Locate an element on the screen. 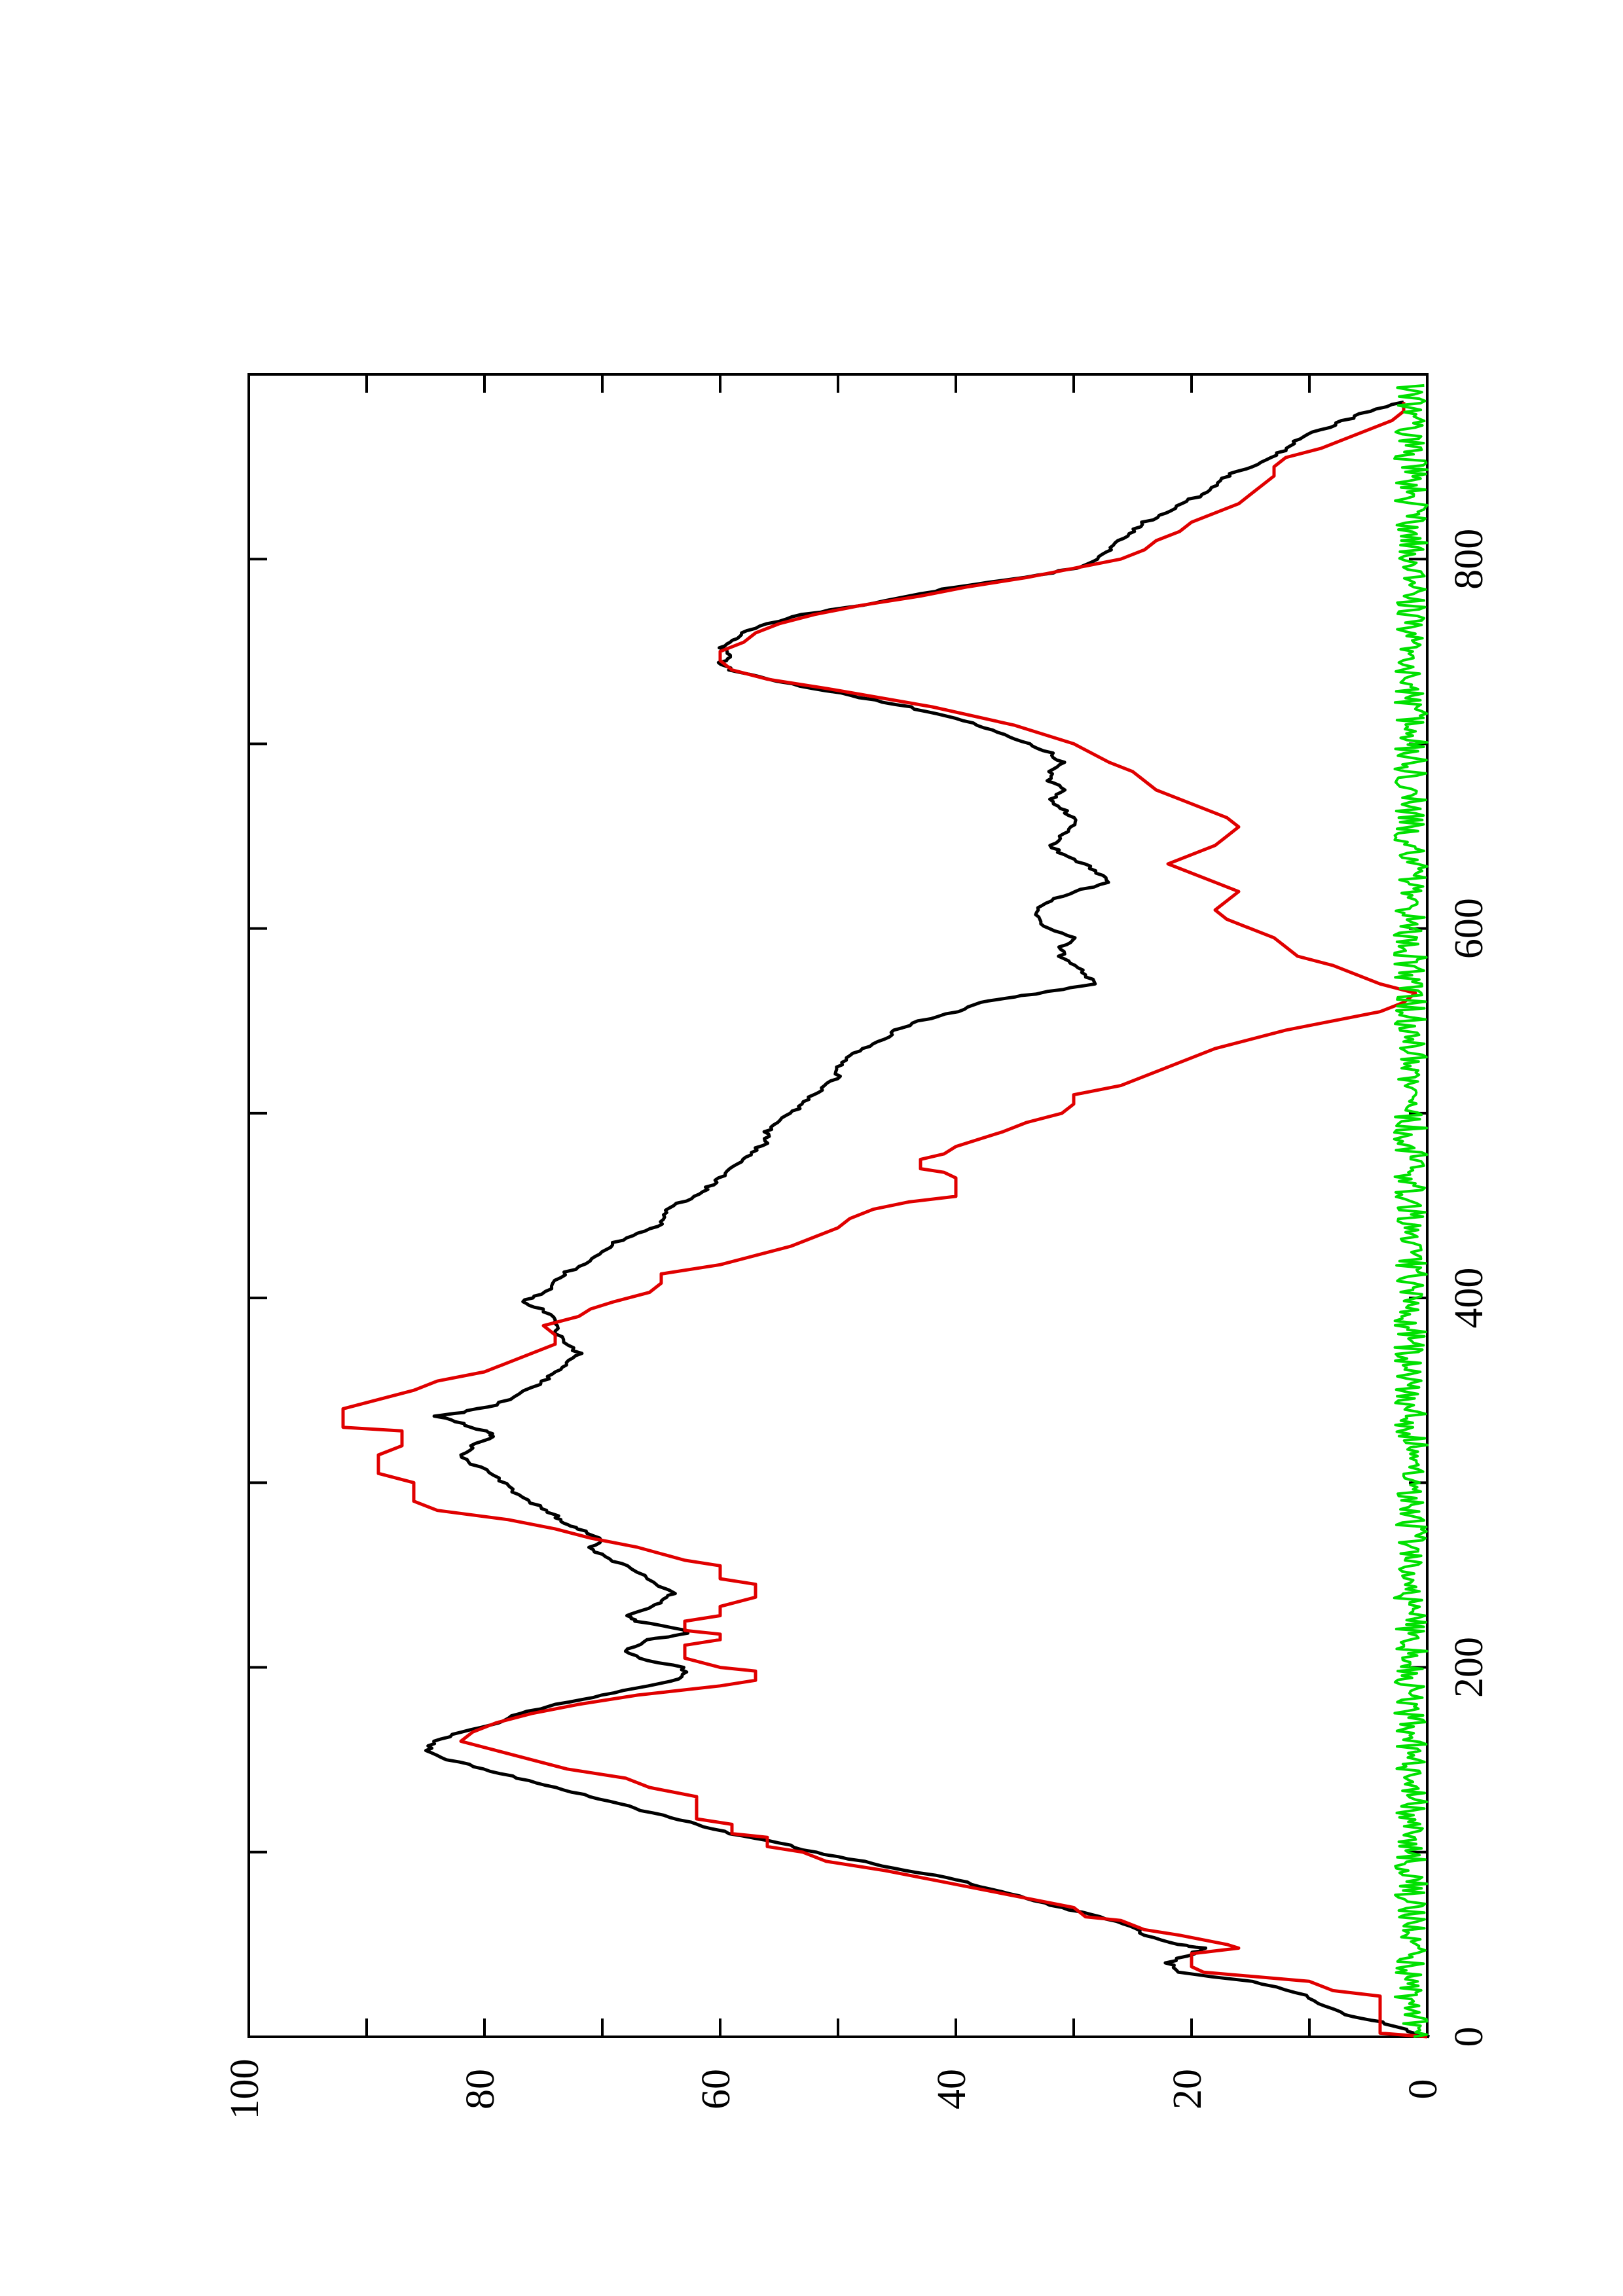 Image resolution: width=1623 pixels, height=2296 pixels. y-tick-label: 100 is located at coordinates (245, 2089).